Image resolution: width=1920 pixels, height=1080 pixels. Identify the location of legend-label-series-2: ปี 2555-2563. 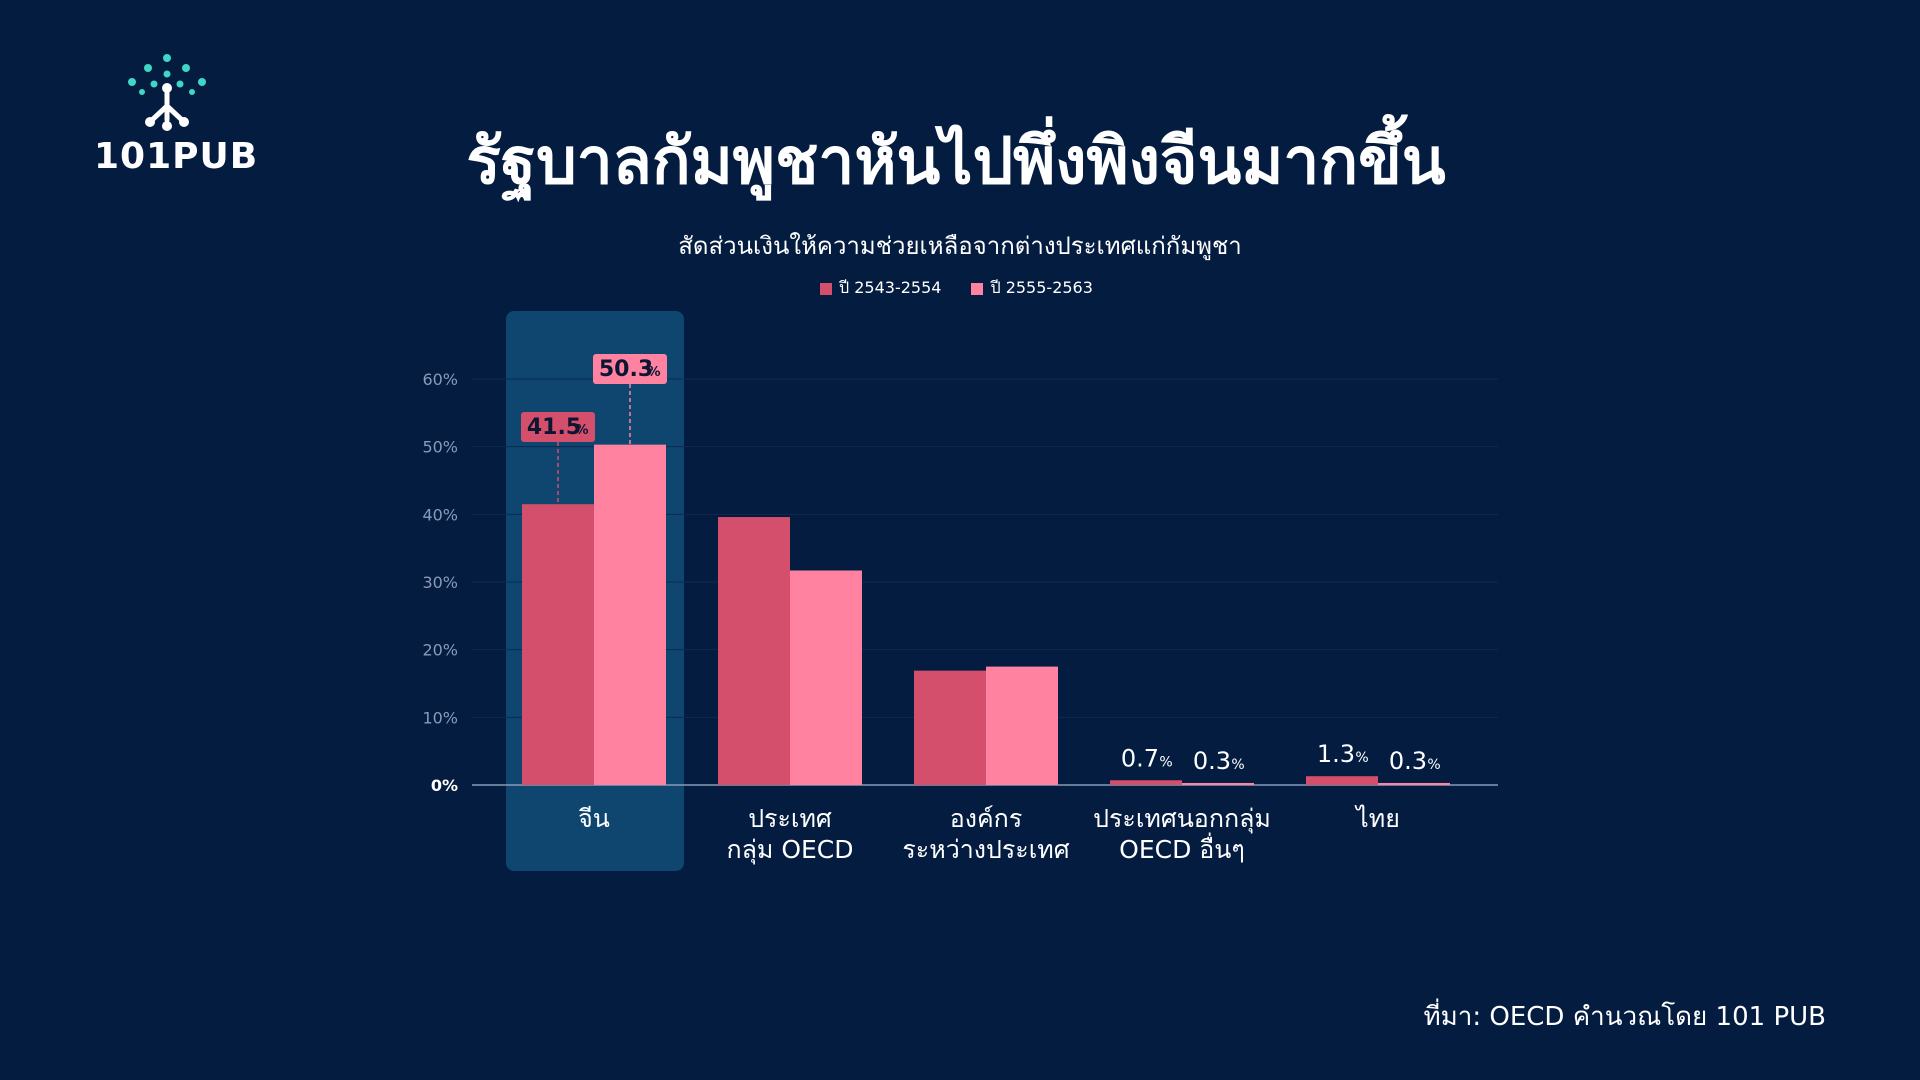
(1041, 287).